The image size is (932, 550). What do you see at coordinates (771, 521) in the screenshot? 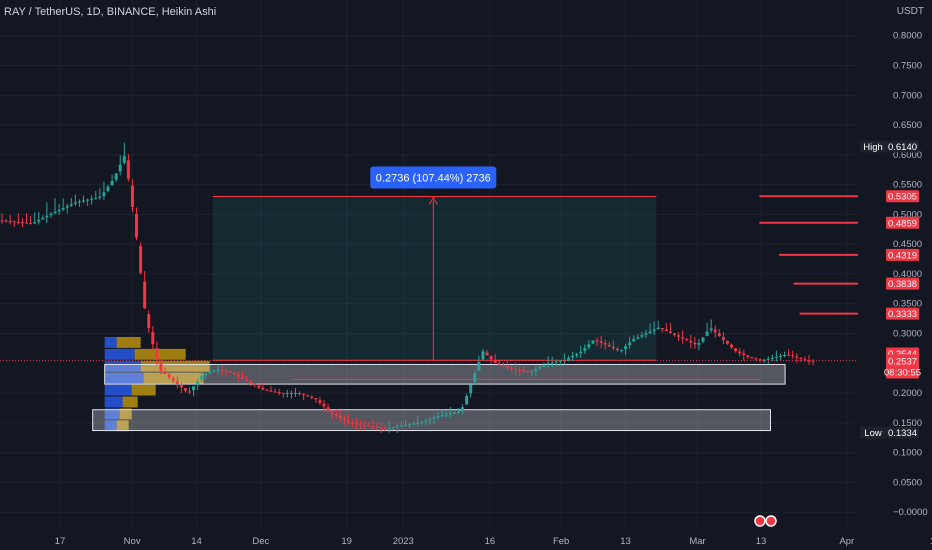
I see `event-flag-icon` at bounding box center [771, 521].